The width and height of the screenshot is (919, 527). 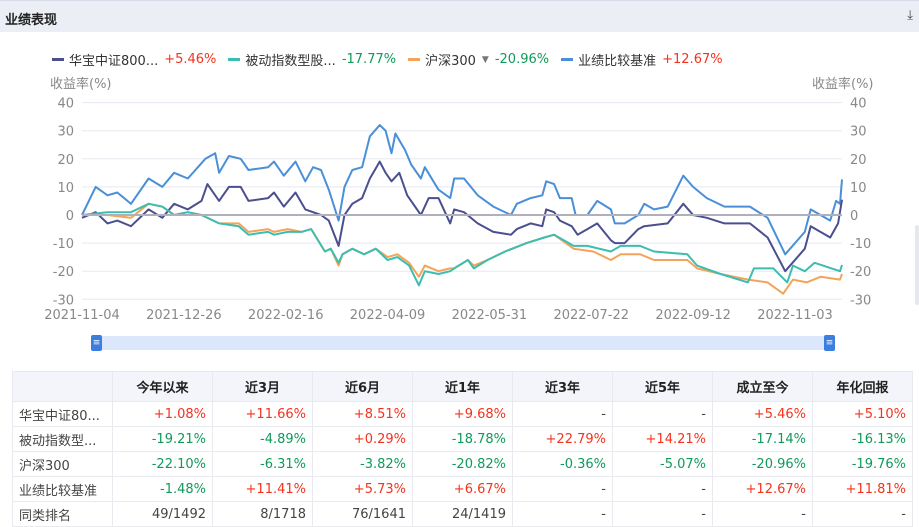 What do you see at coordinates (860, 300) in the screenshot?
I see `y-tick-label-right: -30` at bounding box center [860, 300].